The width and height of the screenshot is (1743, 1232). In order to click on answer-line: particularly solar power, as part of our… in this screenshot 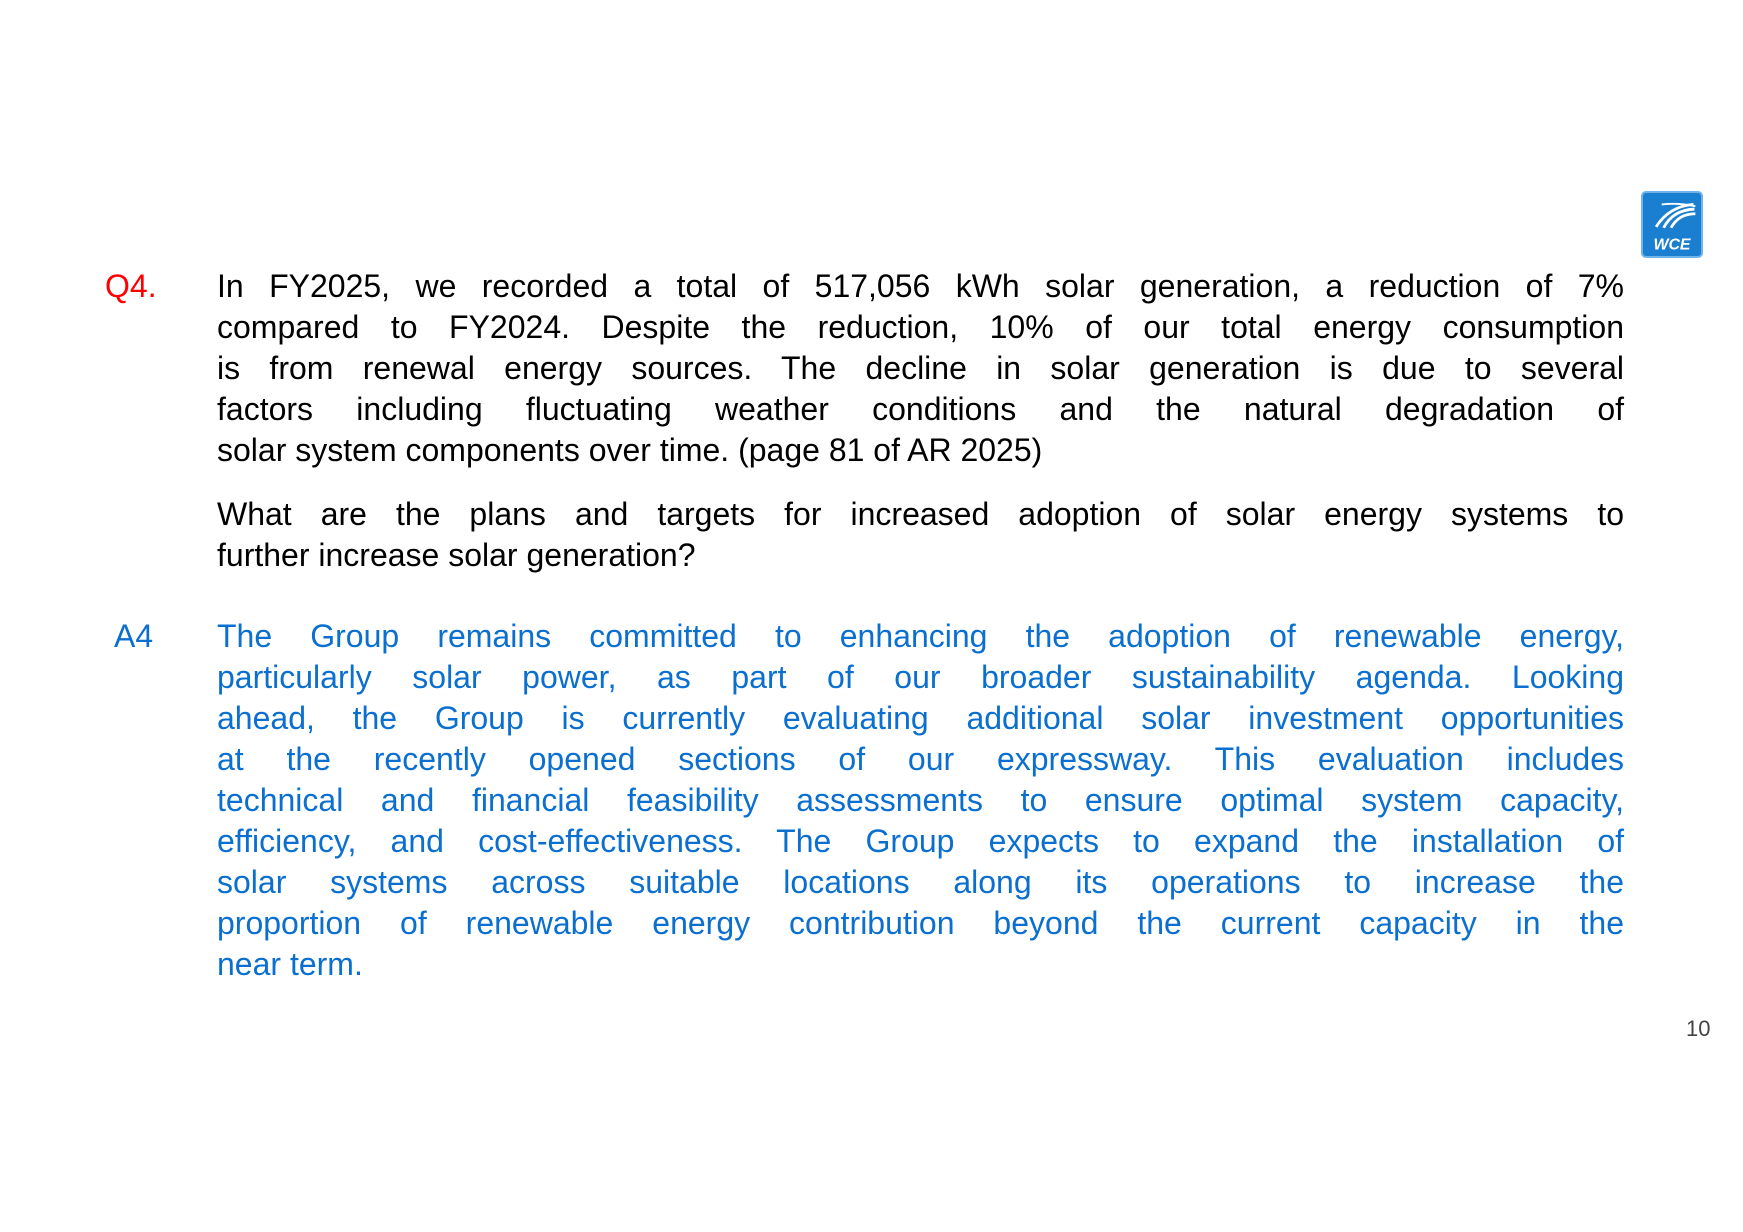, I will do `click(920, 677)`.